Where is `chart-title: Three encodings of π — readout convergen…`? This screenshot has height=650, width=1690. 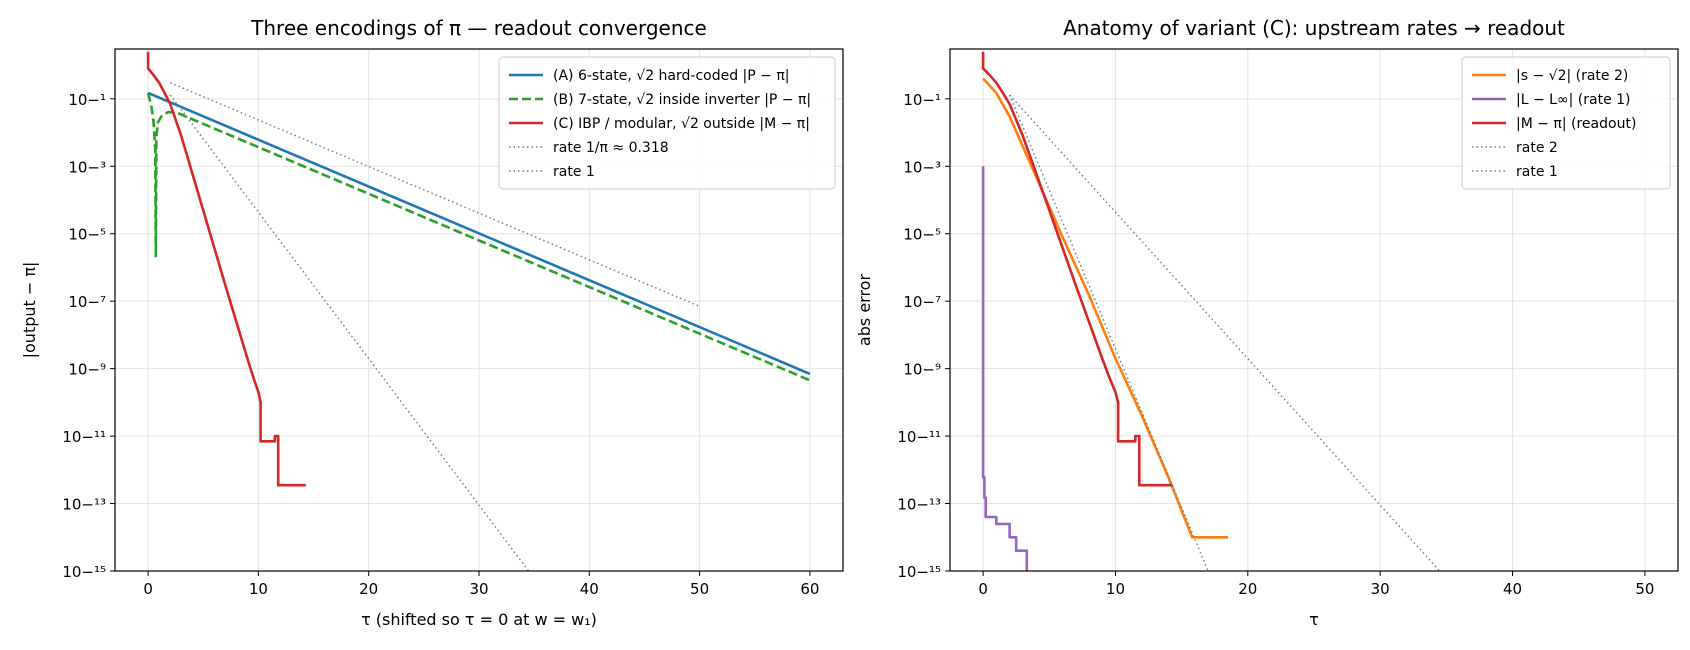
chart-title: Three encodings of π — readout convergen… is located at coordinates (478, 28).